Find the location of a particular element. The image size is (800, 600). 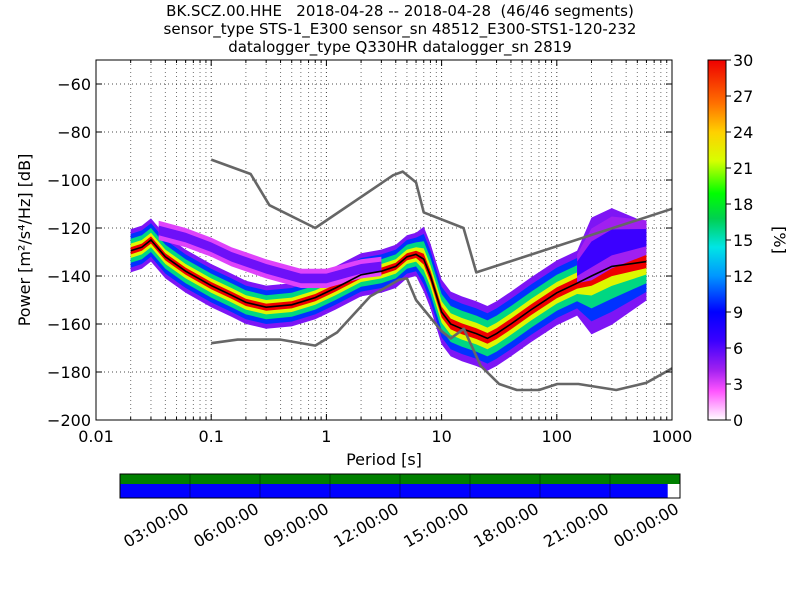

high-noise-model-curve is located at coordinates (441, 216).